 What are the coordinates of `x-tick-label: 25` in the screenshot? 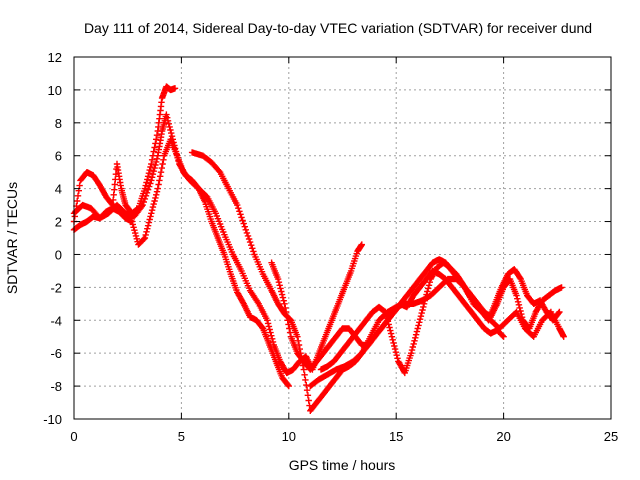 It's located at (611, 436).